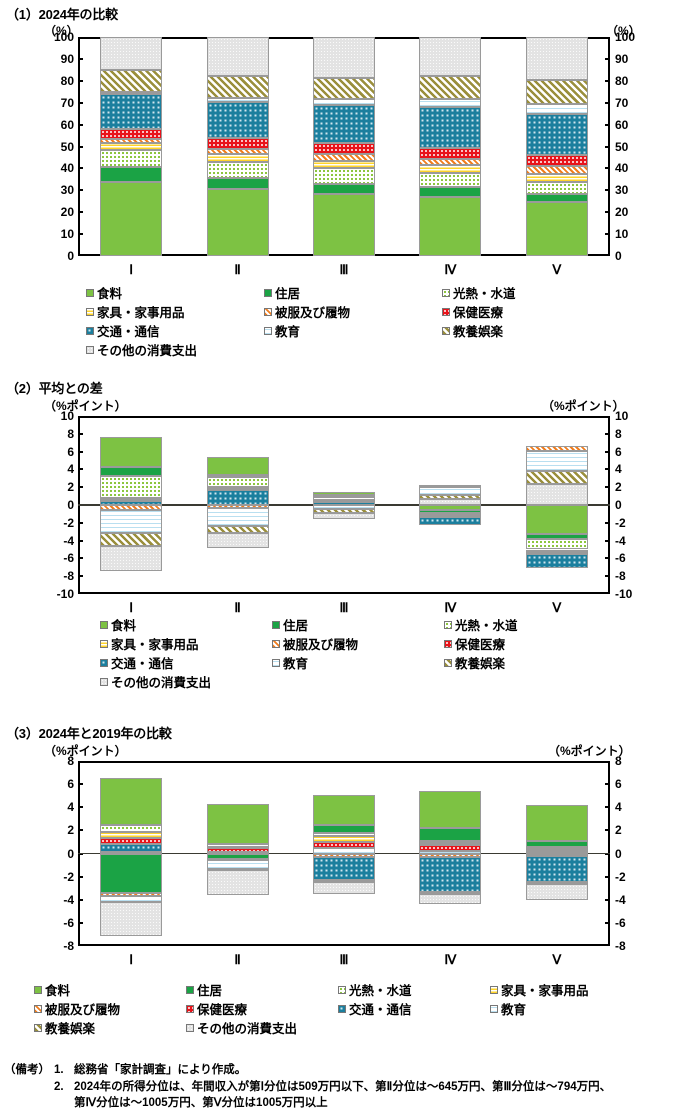 This screenshot has width=678, height=1117. What do you see at coordinates (622, 102) in the screenshot?
I see `y-axis-label-right: 70` at bounding box center [622, 102].